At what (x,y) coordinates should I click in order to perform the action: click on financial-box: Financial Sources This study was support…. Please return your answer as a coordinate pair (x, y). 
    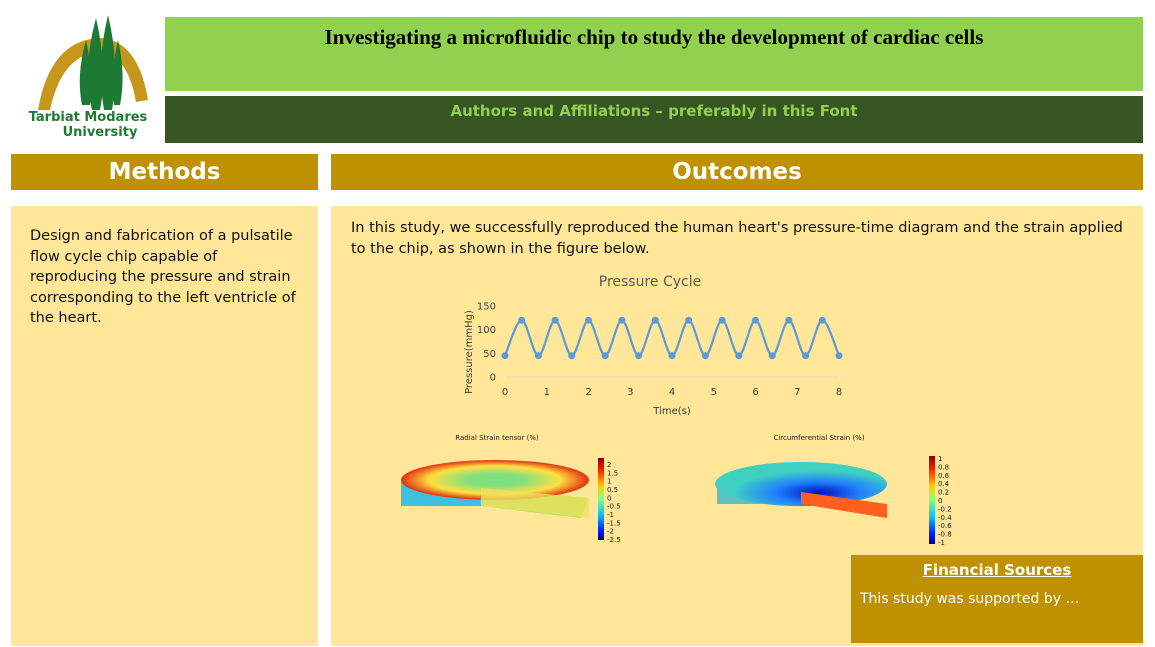
    Looking at the image, I should click on (997, 599).